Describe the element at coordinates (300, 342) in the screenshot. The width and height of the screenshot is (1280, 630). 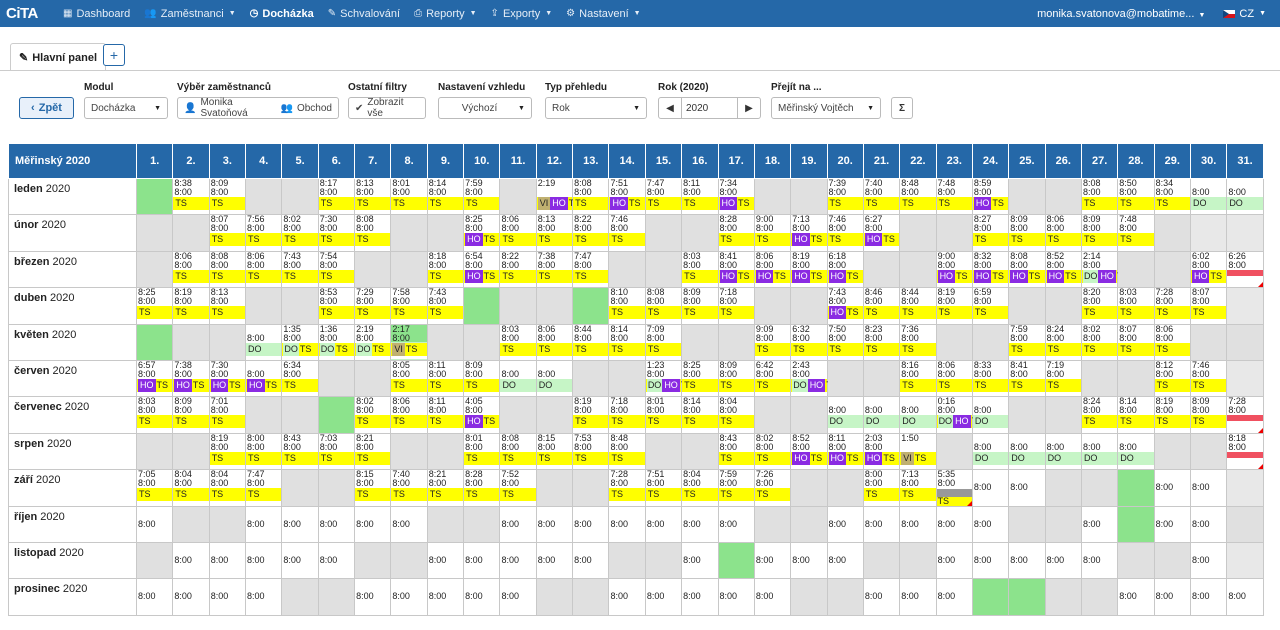
I see `day-cell: 1:35 8:00 DO TS` at that location.